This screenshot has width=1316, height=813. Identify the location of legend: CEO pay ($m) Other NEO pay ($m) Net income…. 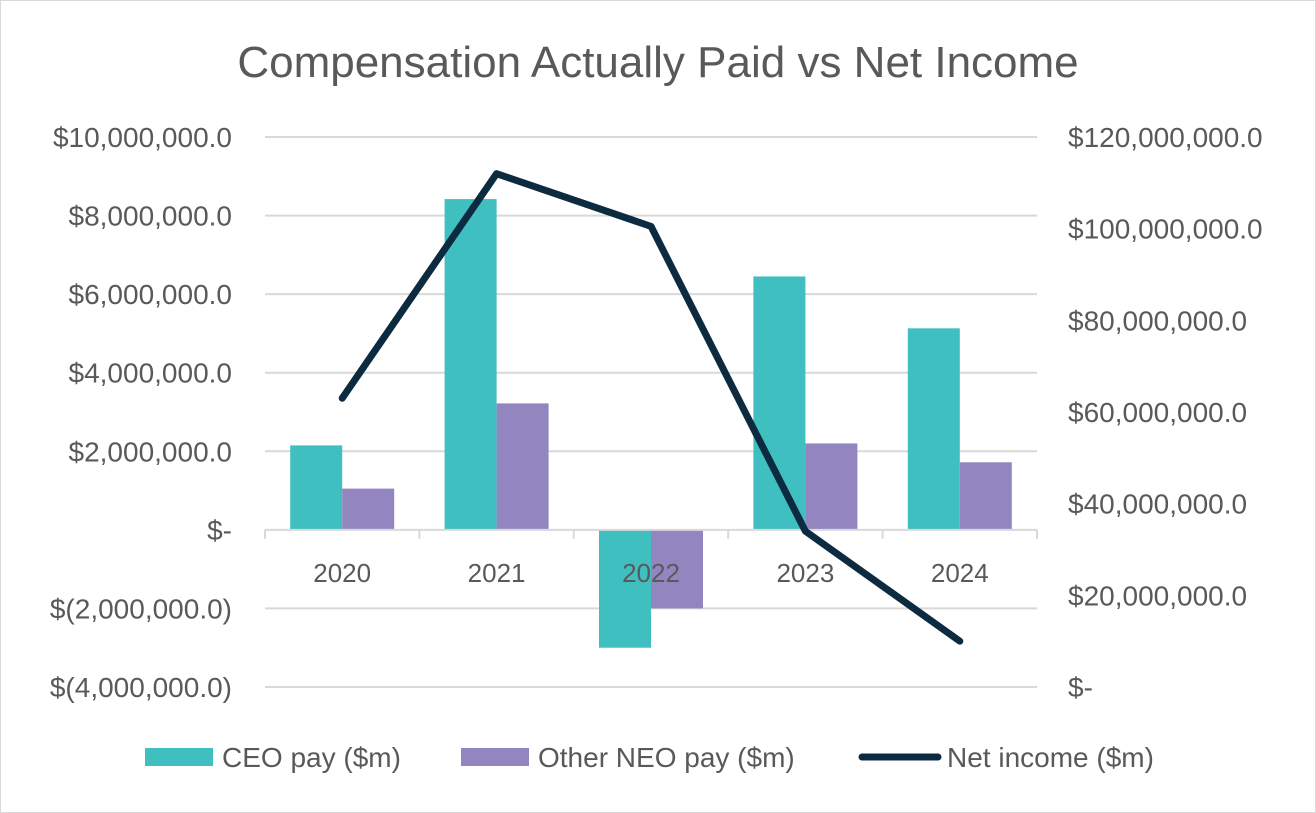
(649, 757).